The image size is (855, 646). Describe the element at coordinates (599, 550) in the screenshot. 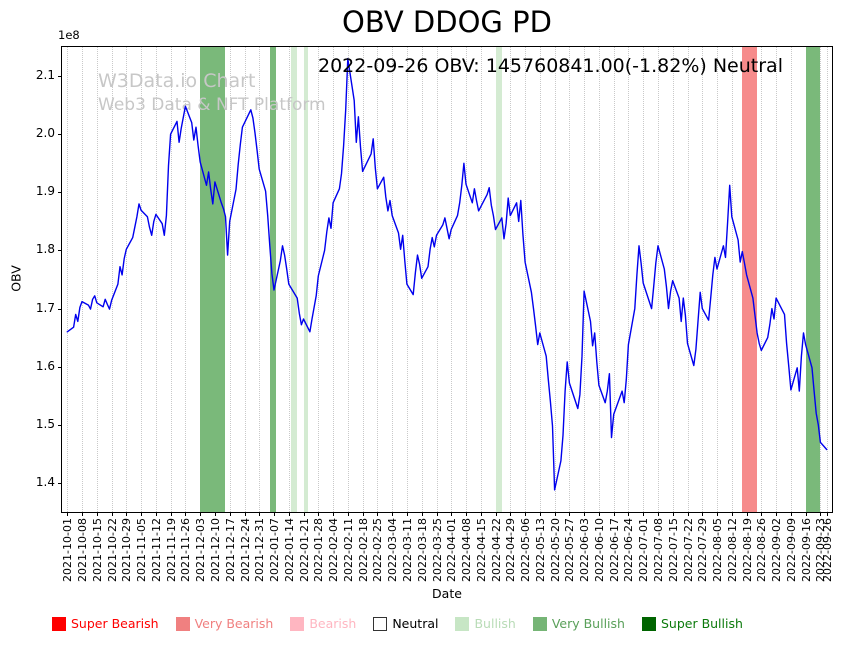

I see `x-tick-label: 2022-06-10` at that location.